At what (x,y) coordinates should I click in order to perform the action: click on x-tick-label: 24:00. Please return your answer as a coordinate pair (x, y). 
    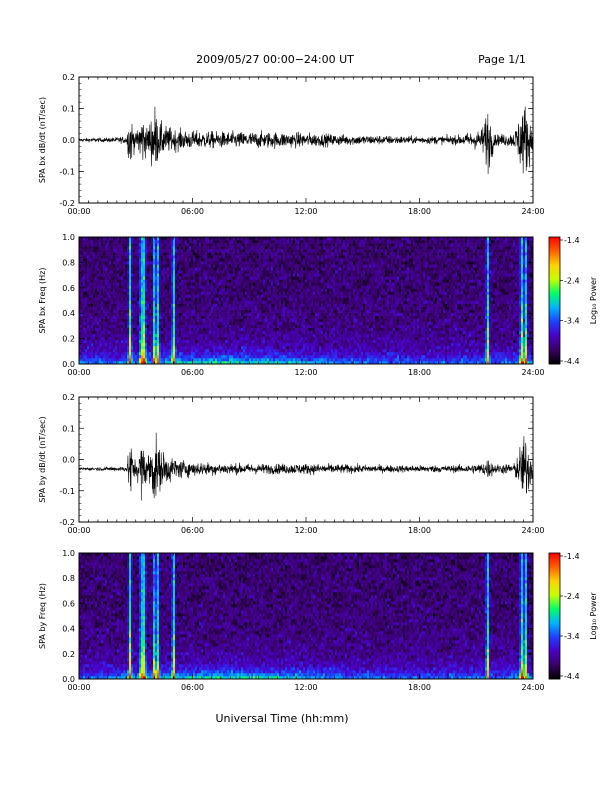
    Looking at the image, I should click on (532, 372).